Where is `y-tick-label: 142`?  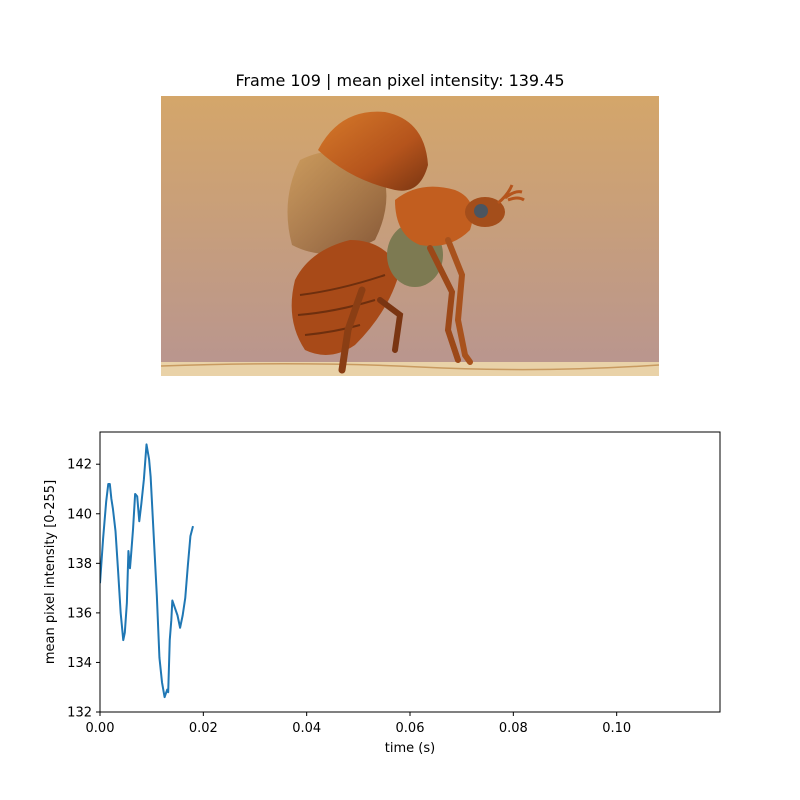 y-tick-label: 142 is located at coordinates (79, 465).